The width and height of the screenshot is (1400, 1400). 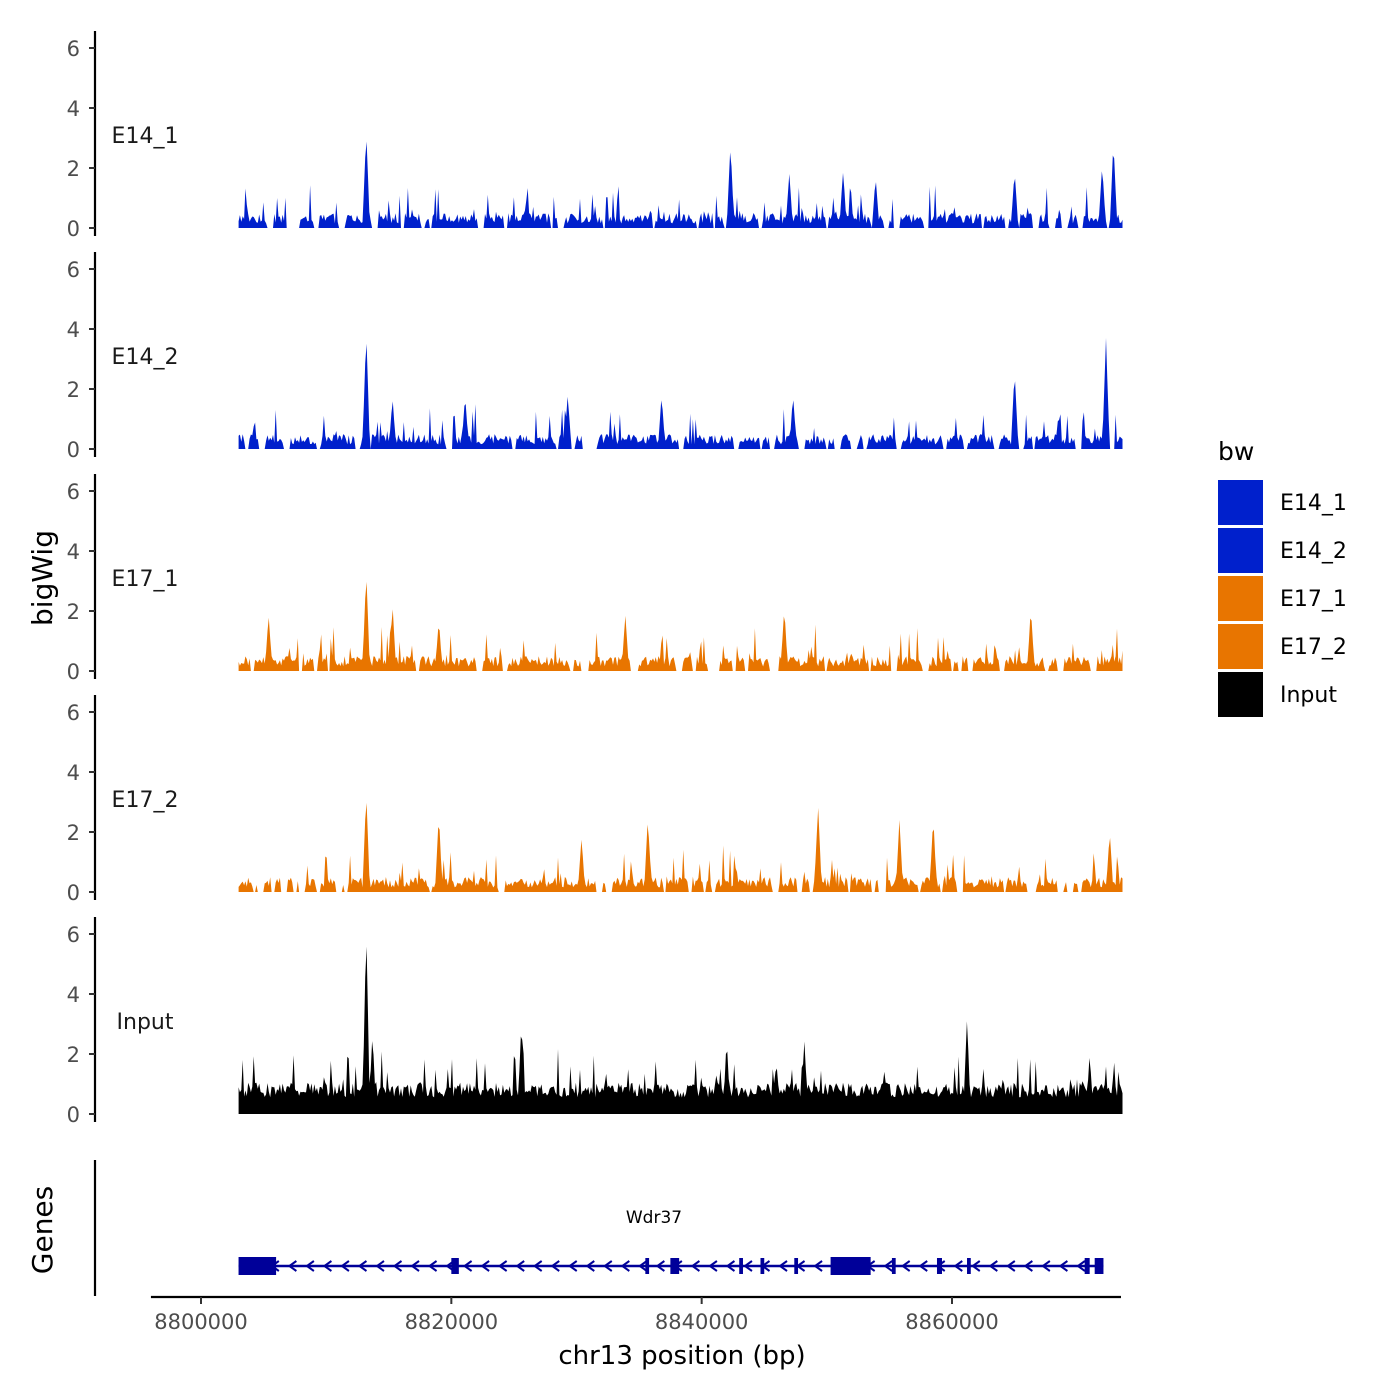 I want to click on legend-item-e14-1: E14_1, so click(x=1282, y=502).